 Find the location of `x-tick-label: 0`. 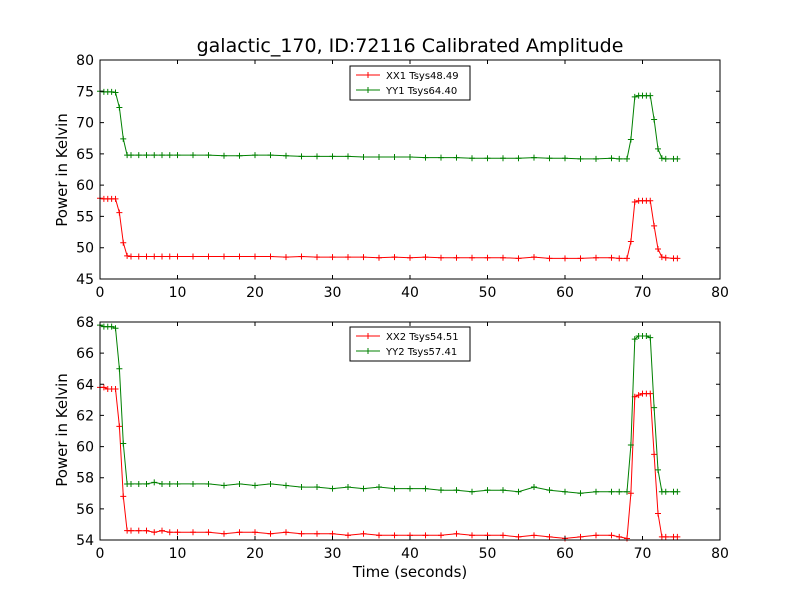

x-tick-label: 0 is located at coordinates (100, 554).